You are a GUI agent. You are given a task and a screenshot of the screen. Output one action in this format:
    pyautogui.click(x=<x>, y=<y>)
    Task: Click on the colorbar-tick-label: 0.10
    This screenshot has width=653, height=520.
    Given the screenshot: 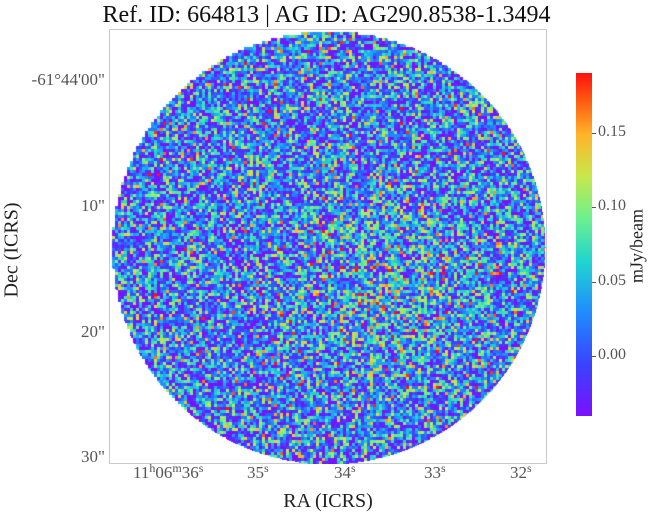 What is the action you would take?
    pyautogui.click(x=612, y=206)
    